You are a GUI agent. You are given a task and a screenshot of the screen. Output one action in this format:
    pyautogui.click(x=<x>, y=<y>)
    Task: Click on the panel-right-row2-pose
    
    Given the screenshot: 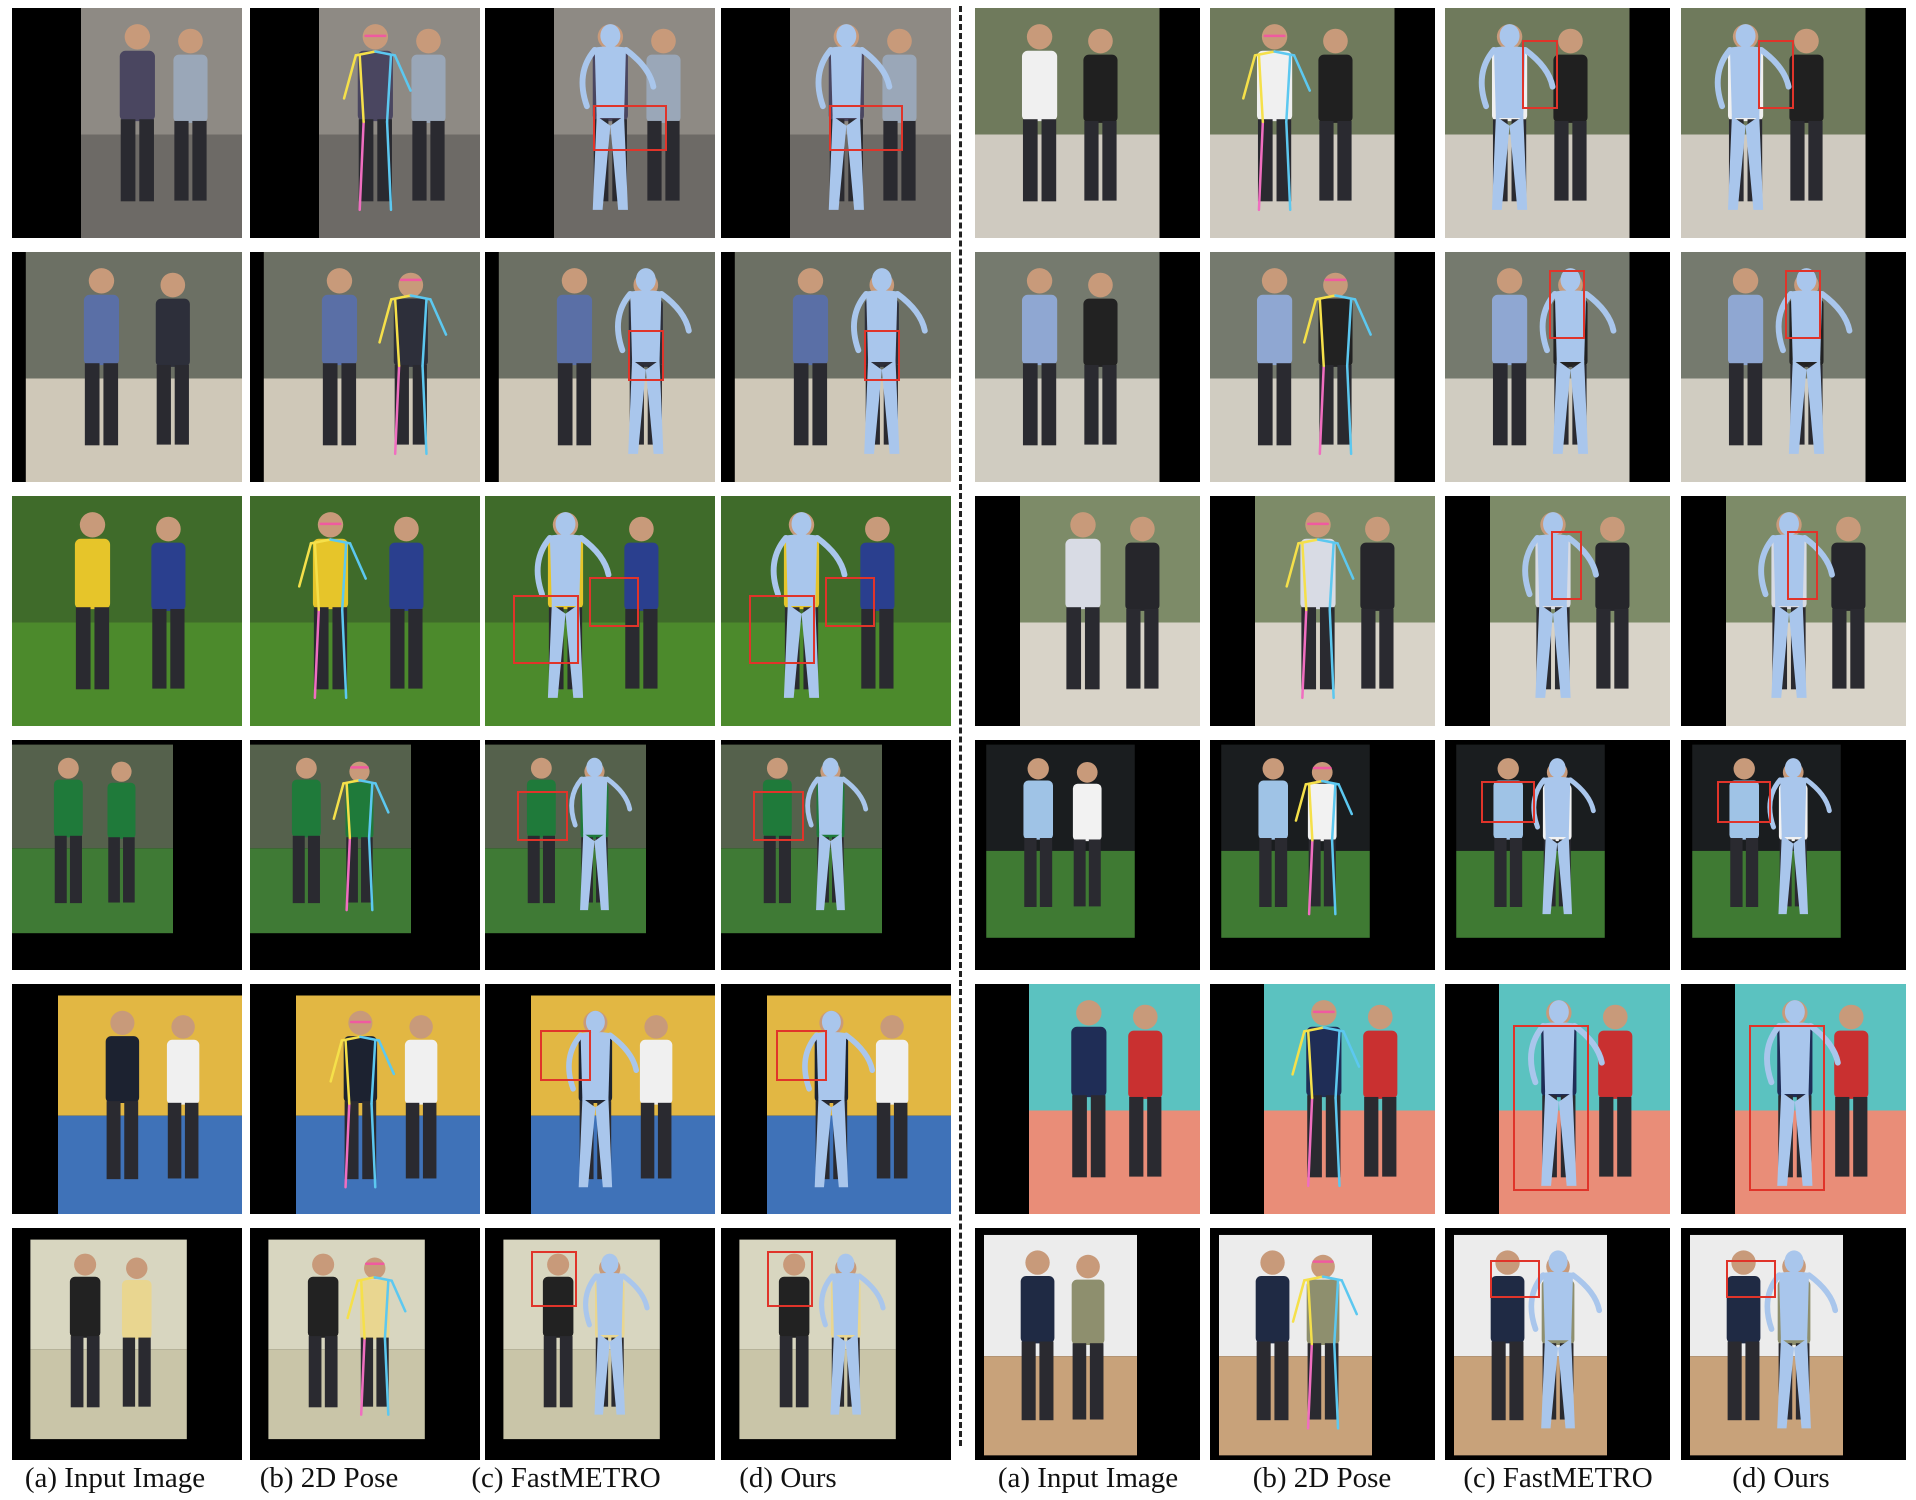 What is the action you would take?
    pyautogui.click(x=1322, y=367)
    